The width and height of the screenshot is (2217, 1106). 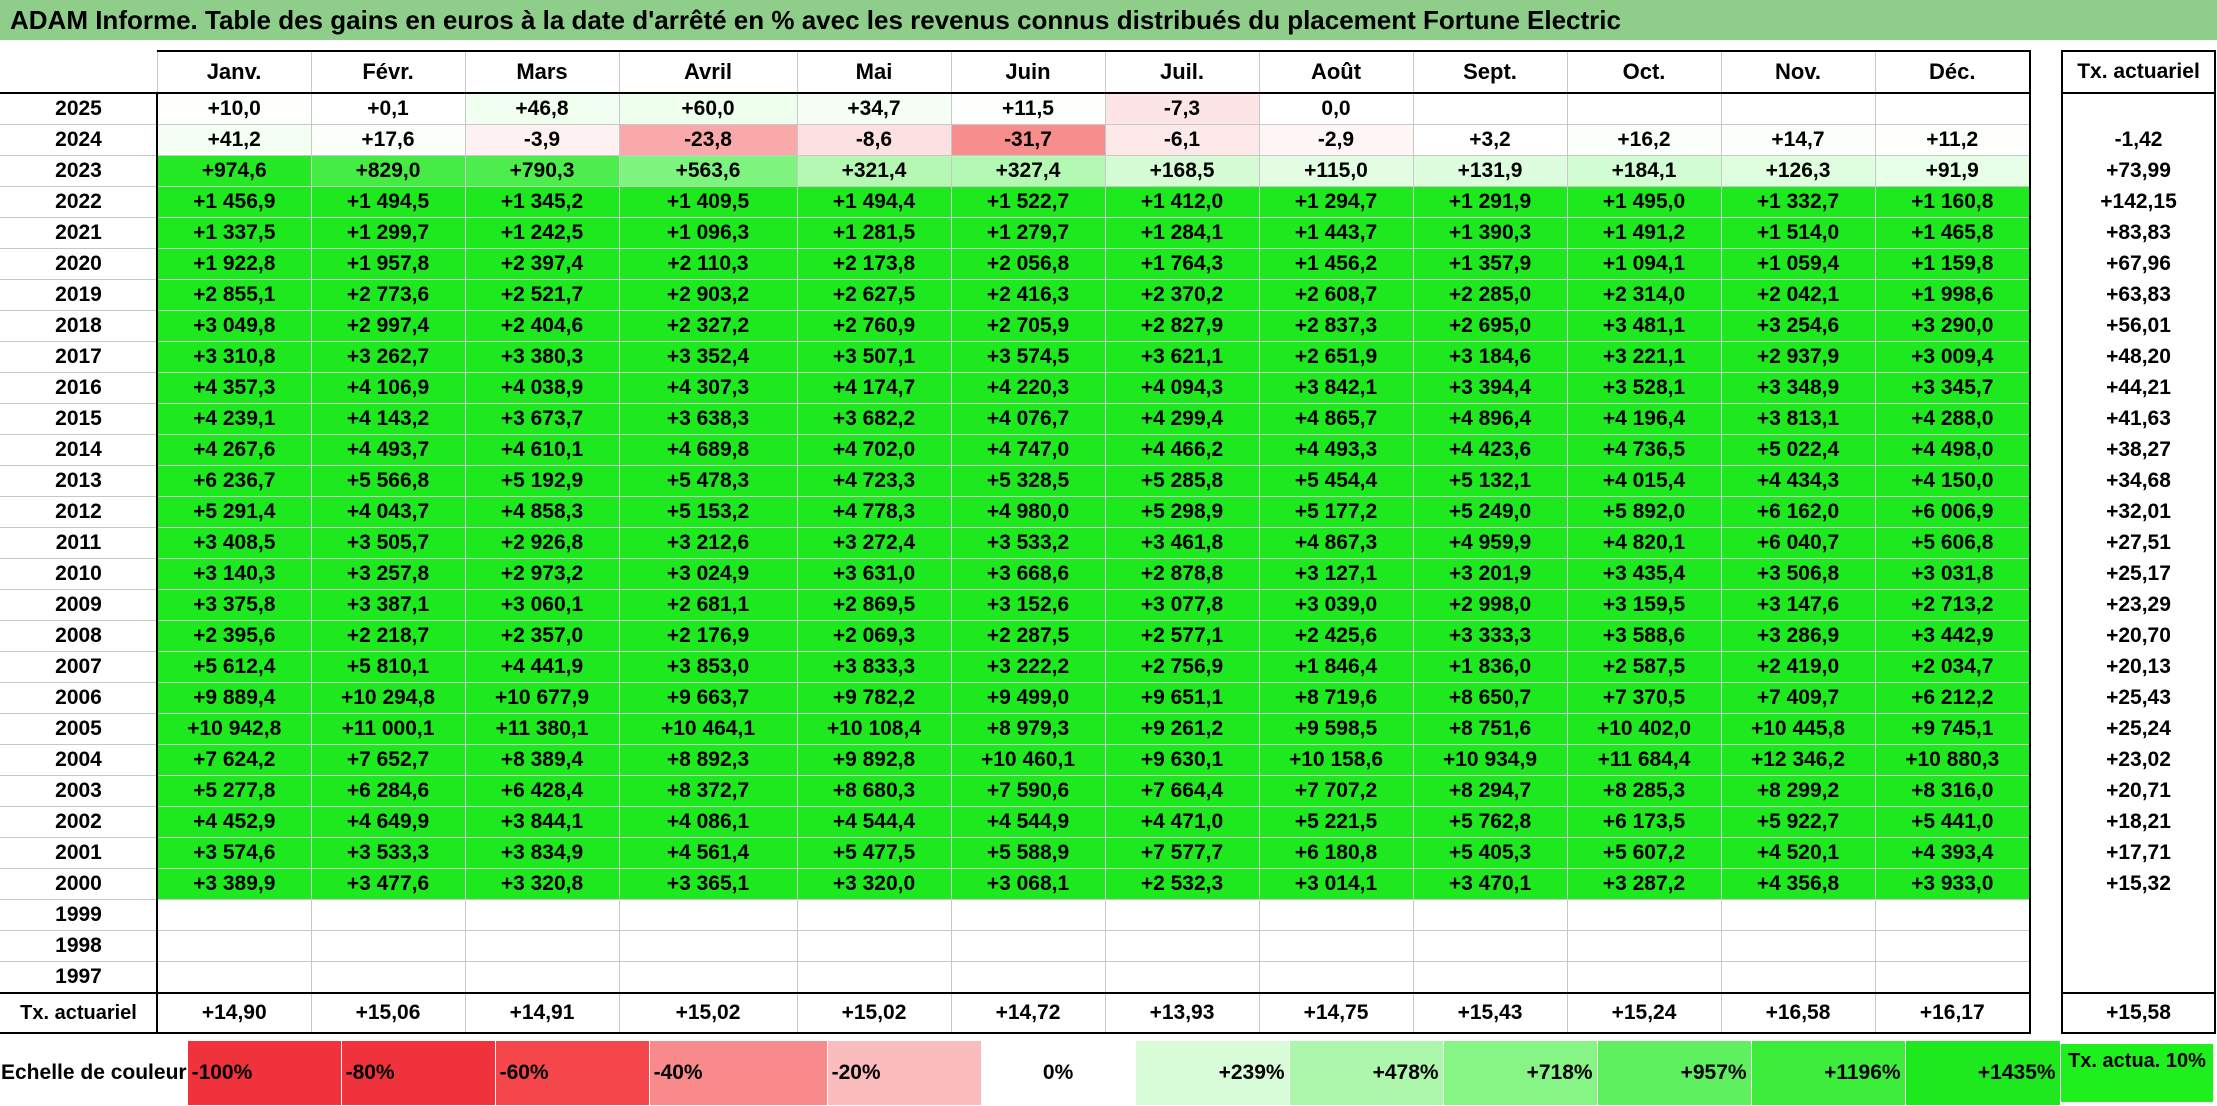 What do you see at coordinates (1182, 357) in the screenshot?
I see `gain-cell: +3 621,1` at bounding box center [1182, 357].